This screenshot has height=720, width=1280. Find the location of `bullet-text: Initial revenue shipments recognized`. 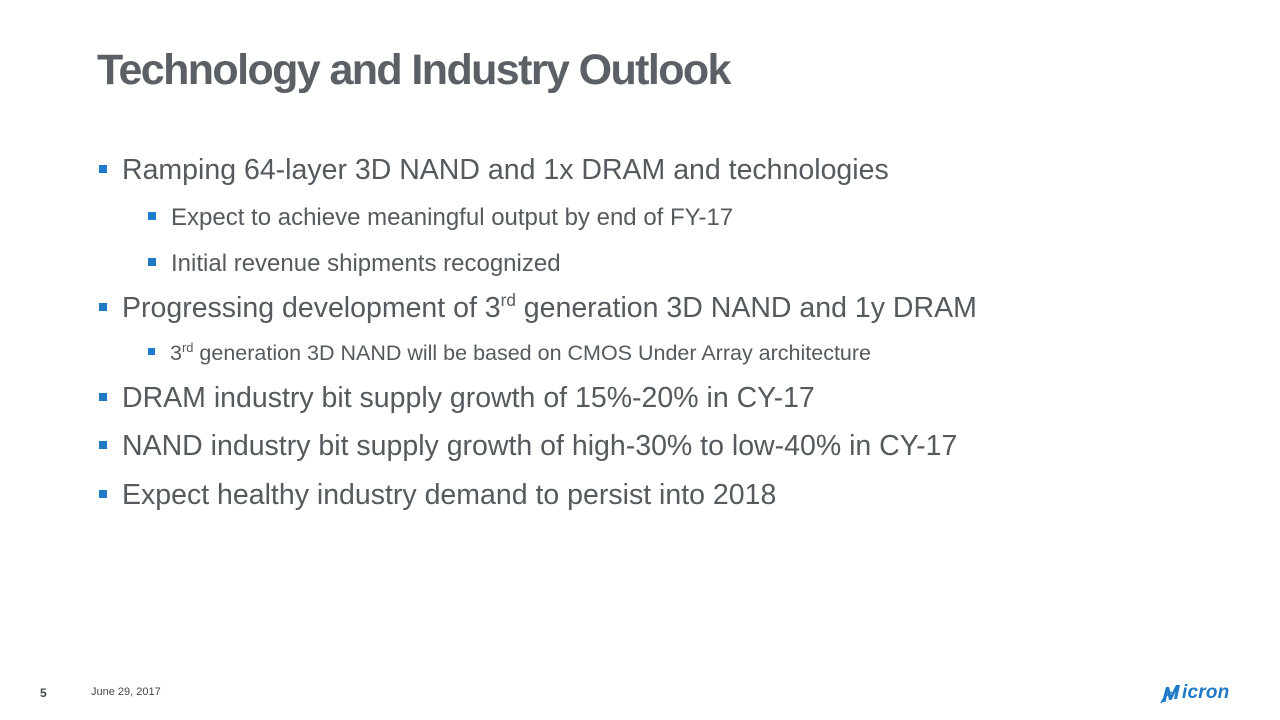

bullet-text: Initial revenue shipments recognized is located at coordinates (366, 263).